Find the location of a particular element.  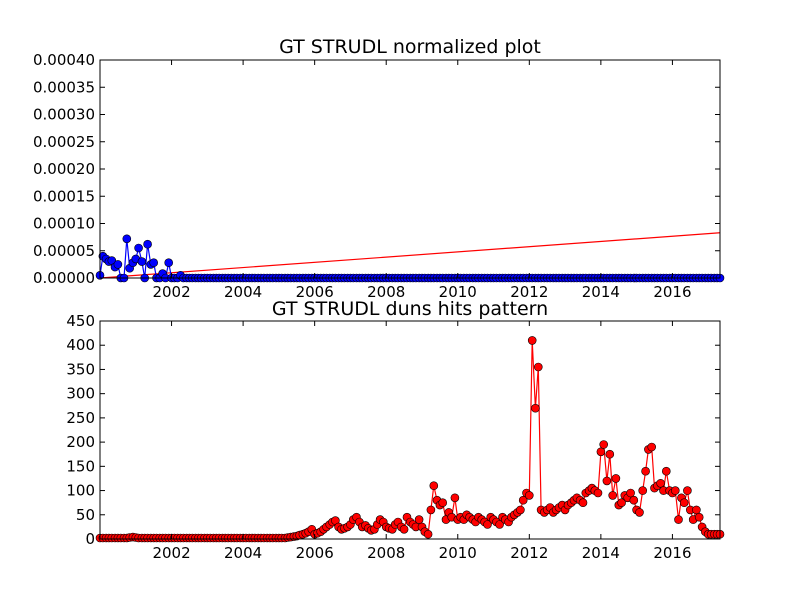

duns-hits-y-tick-label: 50 is located at coordinates (85, 515).